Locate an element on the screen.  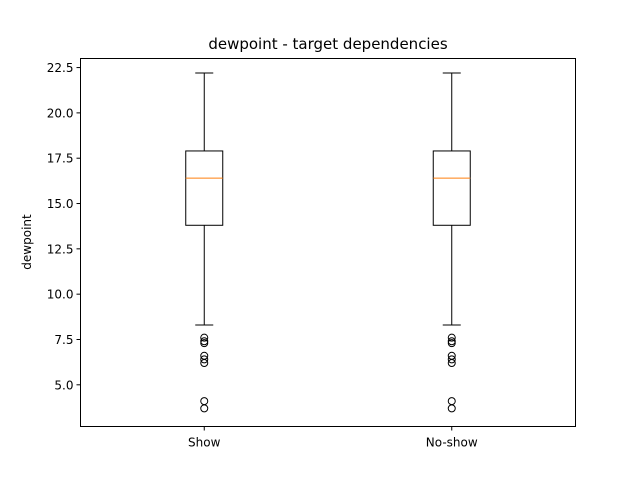
y-axis-label: dewpoint is located at coordinates (27, 242).